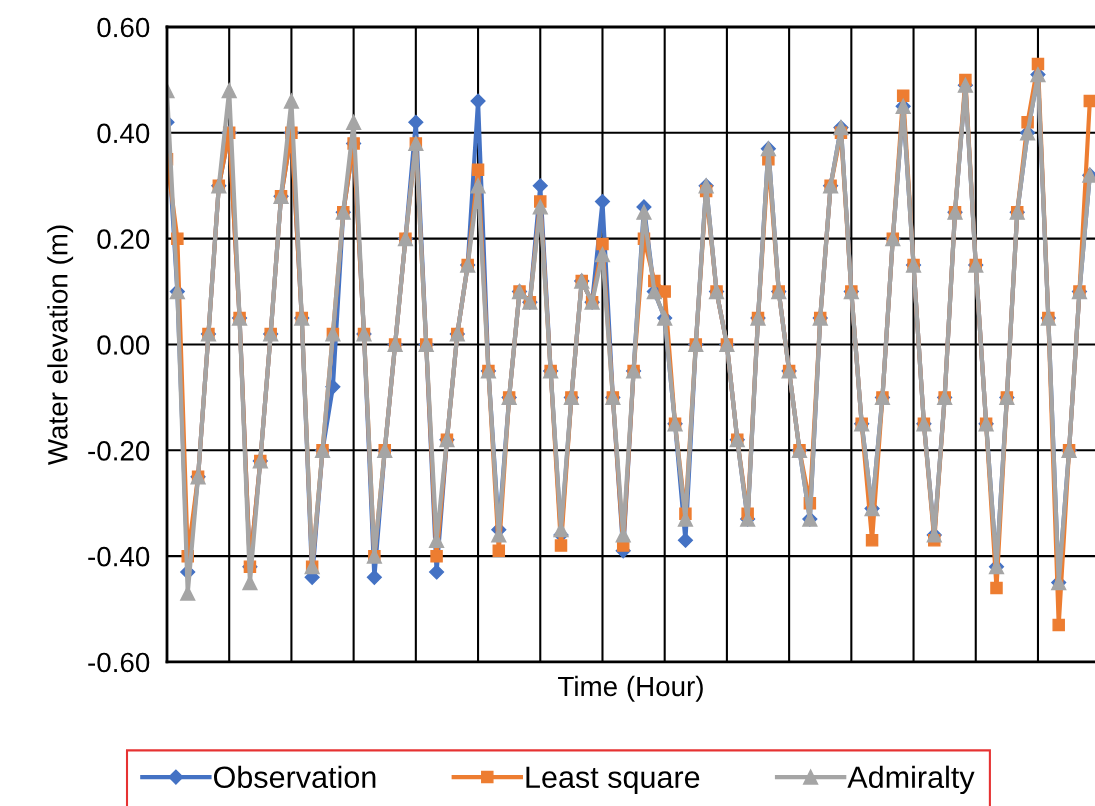  What do you see at coordinates (123, 27) in the screenshot?
I see `y-tick-label: 0.60` at bounding box center [123, 27].